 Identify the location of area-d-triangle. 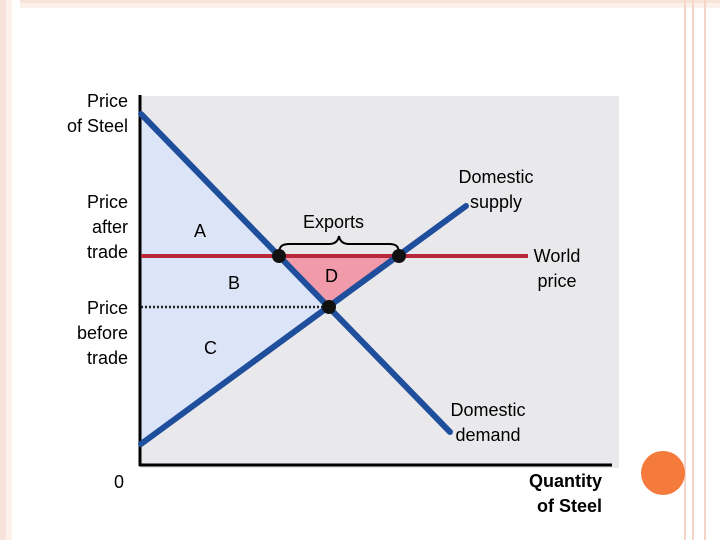
(339, 281).